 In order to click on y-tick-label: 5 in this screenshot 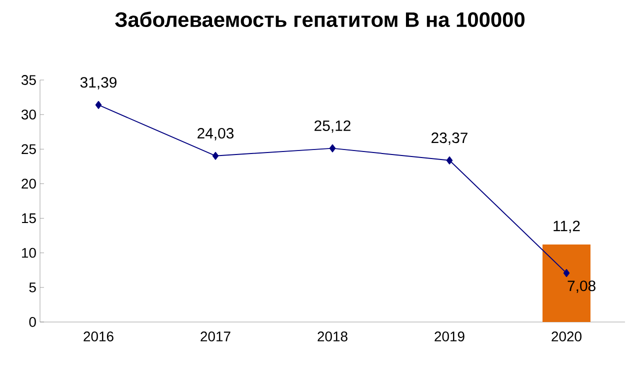, I will do `click(32, 287)`.